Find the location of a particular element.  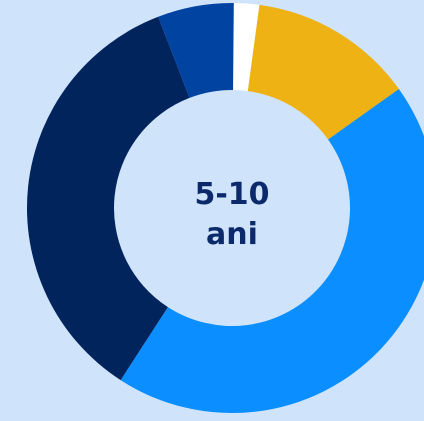

center-label-line-1: 5-10 is located at coordinates (232, 195).